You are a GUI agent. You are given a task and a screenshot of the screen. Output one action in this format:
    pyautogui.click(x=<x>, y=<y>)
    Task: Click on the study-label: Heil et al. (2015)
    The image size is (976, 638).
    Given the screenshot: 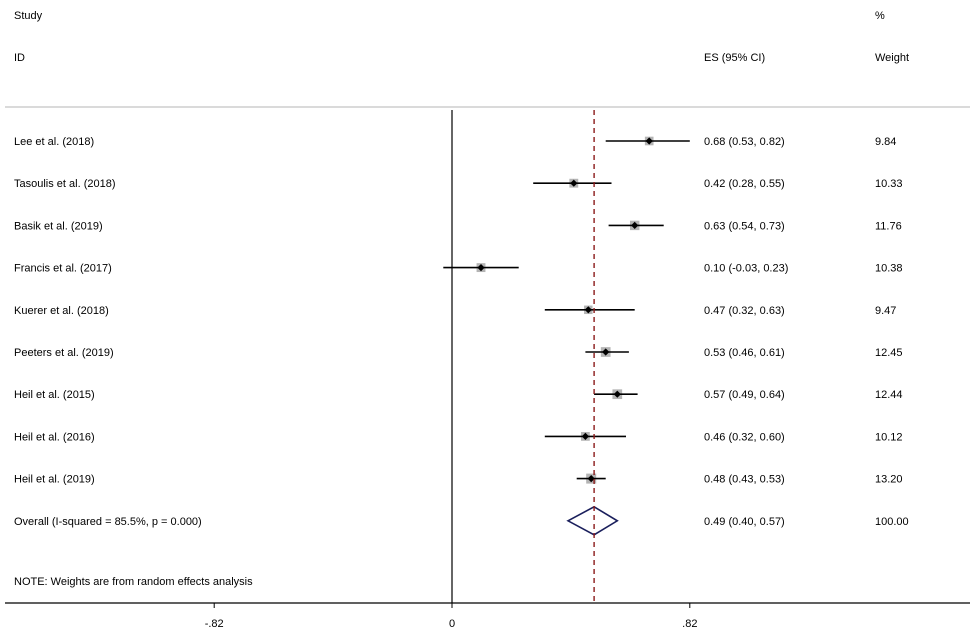 What is the action you would take?
    pyautogui.click(x=54, y=395)
    